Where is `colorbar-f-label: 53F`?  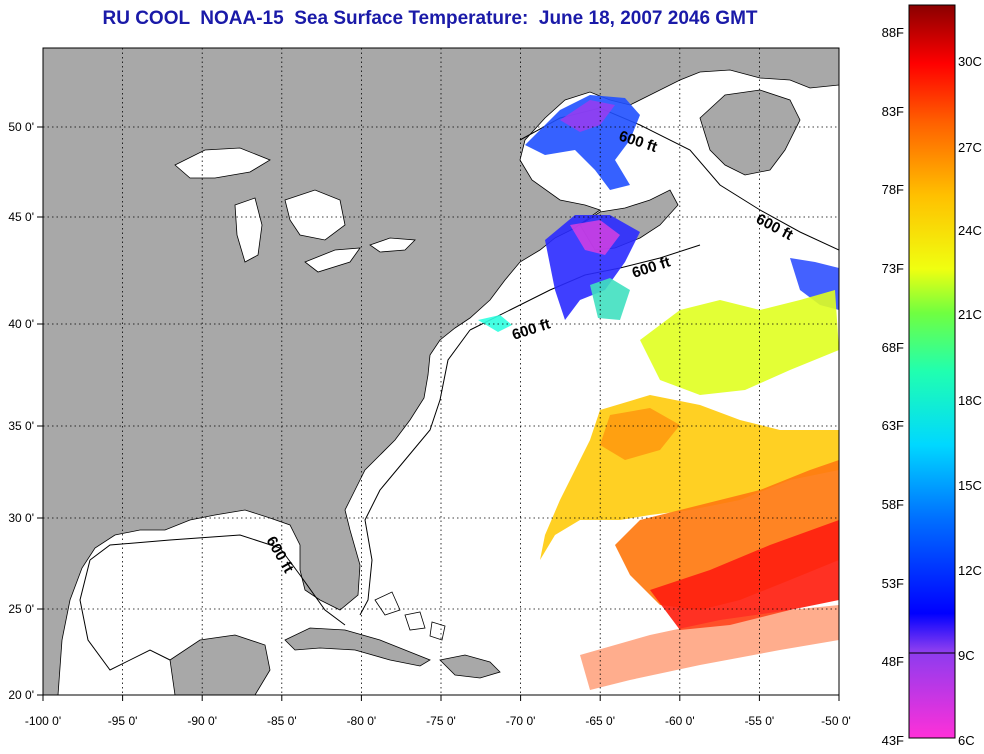 colorbar-f-label: 53F is located at coordinates (893, 583).